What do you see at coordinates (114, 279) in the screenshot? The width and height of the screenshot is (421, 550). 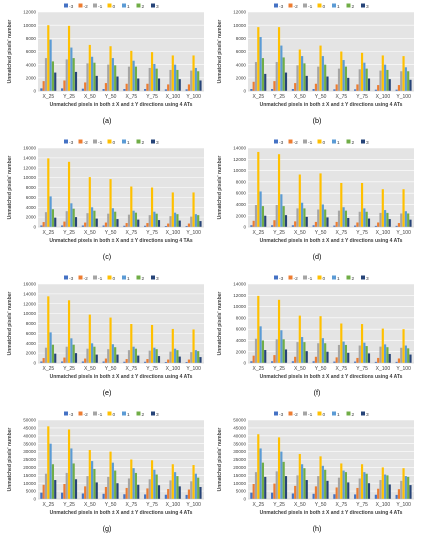 I see `legend-label-0: 0` at bounding box center [114, 279].